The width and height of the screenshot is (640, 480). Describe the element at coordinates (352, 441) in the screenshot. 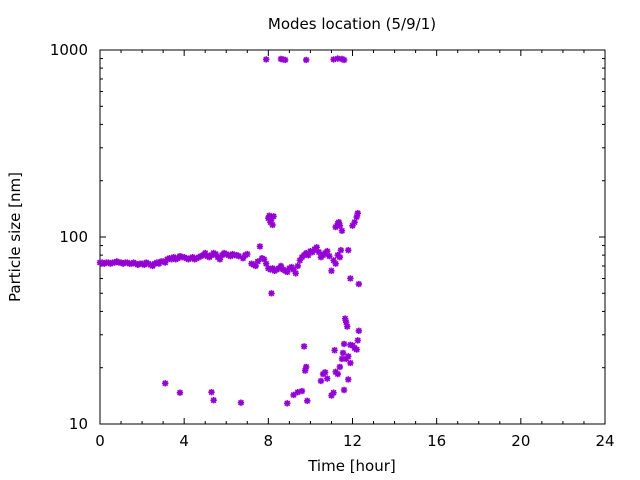

I see `x-tick-label: 12` at that location.